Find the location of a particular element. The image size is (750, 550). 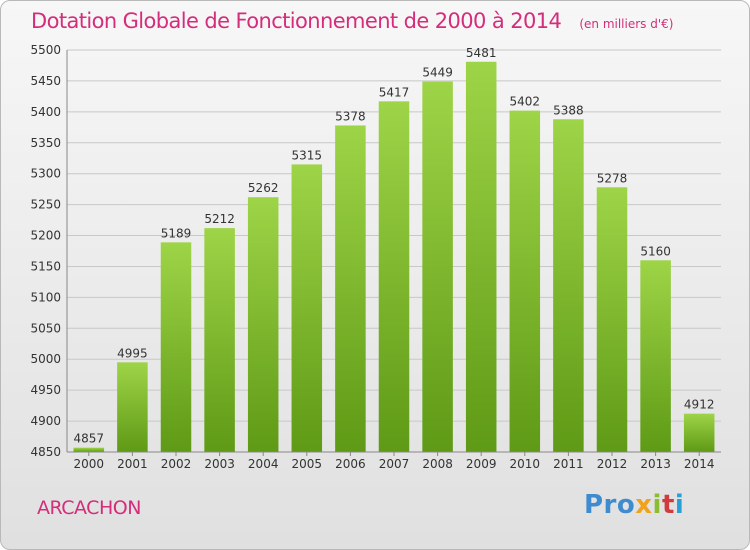

logo-part-4: t is located at coordinates (668, 505).